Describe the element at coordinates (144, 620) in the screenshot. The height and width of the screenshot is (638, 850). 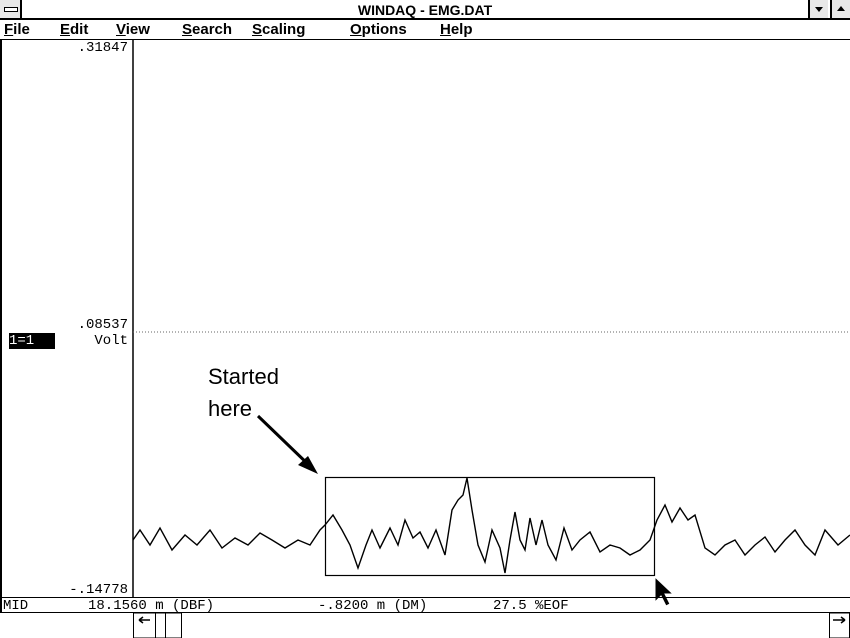
I see `scroll-left-arrow` at that location.